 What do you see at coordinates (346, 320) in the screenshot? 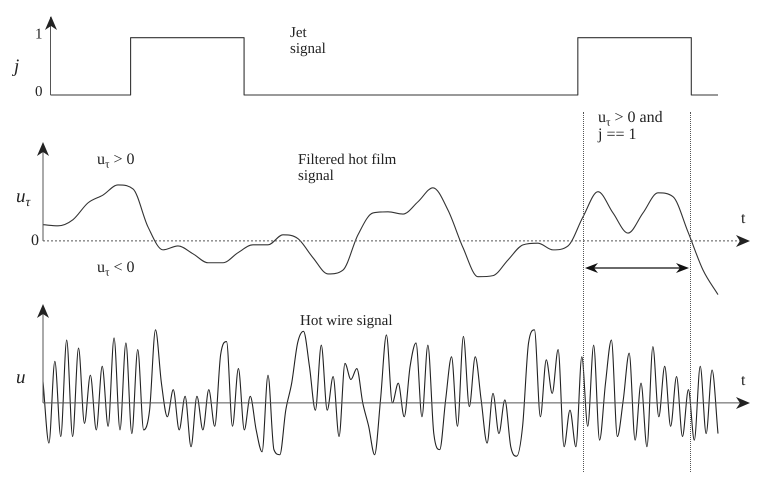
I see `chart-title: Hot wire signal` at bounding box center [346, 320].